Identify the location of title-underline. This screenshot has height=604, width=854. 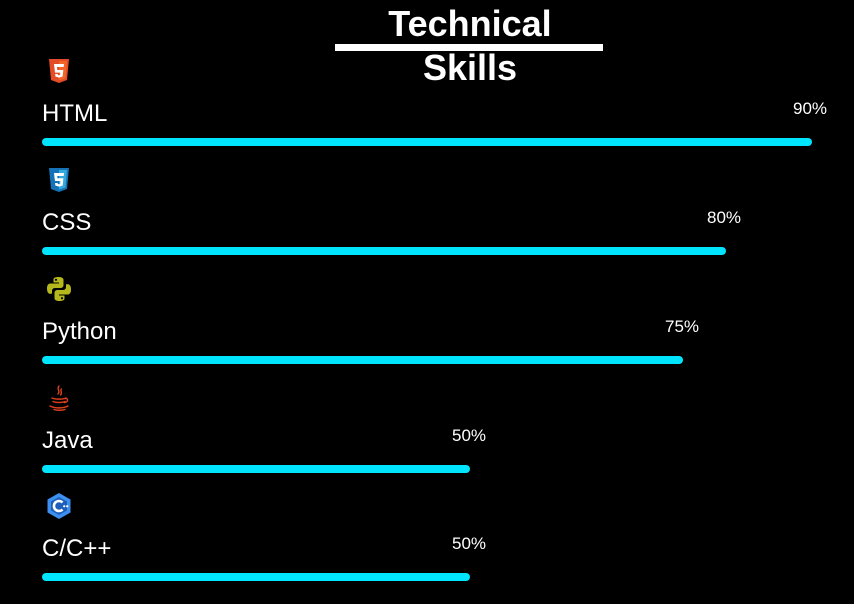
(469, 47).